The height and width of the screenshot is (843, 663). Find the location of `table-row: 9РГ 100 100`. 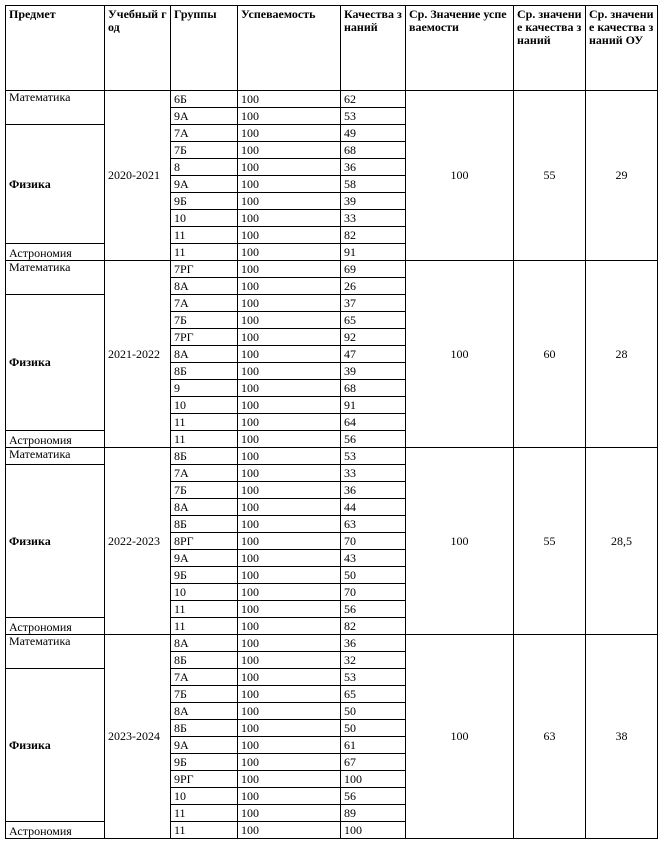

table-row: 9РГ 100 100 is located at coordinates (332, 779).